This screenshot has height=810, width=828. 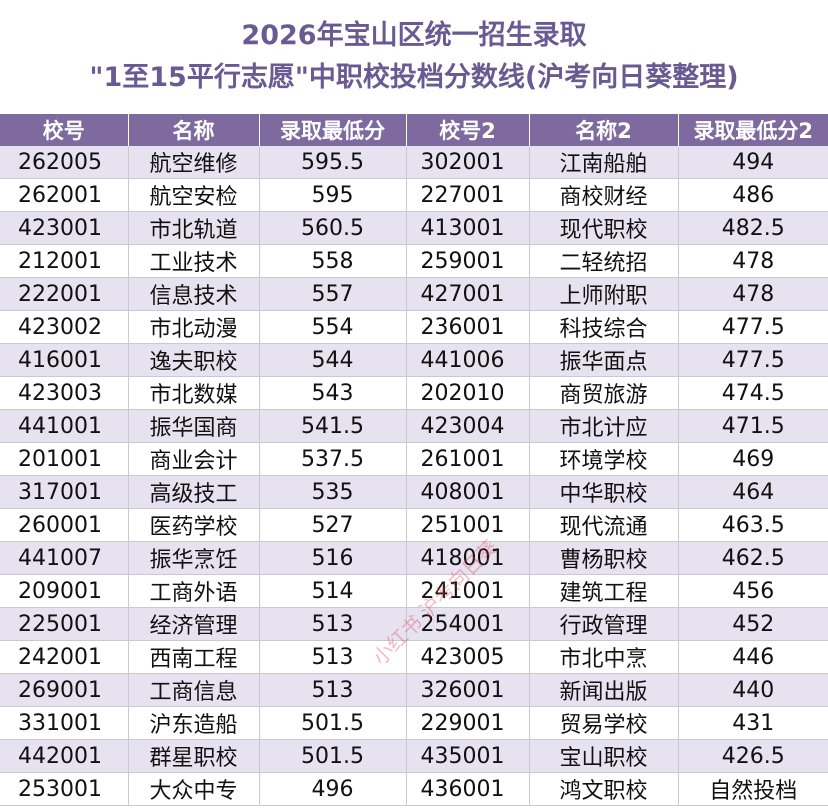 I want to click on cell-school-code: 262001, so click(x=64, y=195).